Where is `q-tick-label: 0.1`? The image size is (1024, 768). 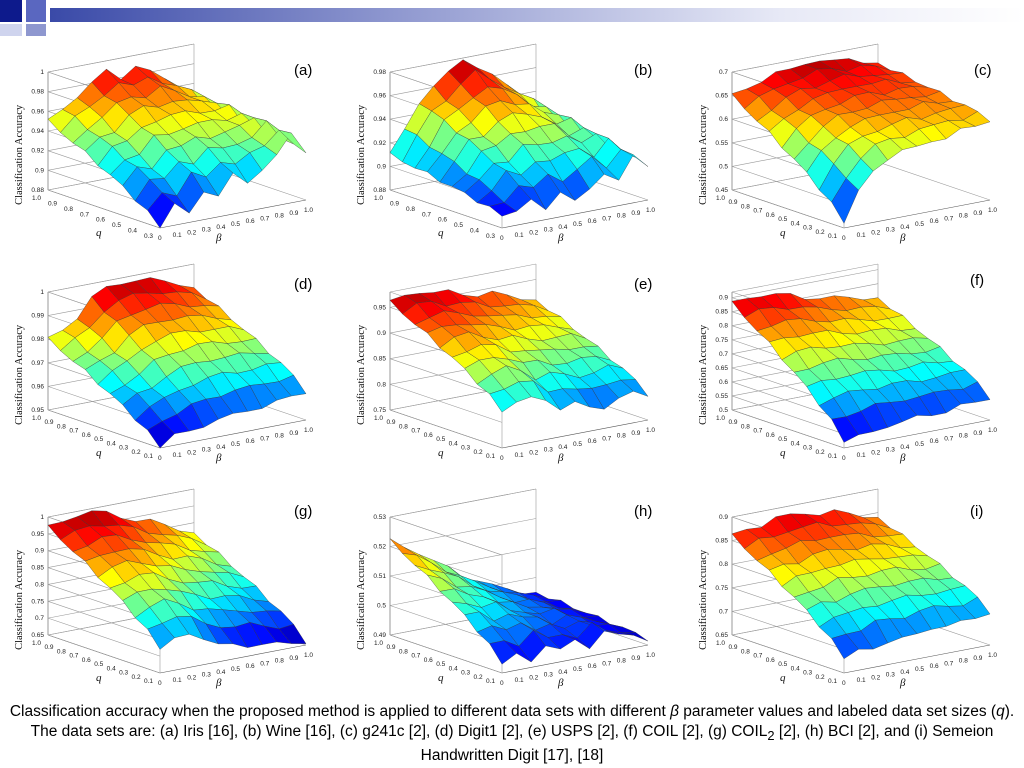 q-tick-label: 0.1 is located at coordinates (148, 681).